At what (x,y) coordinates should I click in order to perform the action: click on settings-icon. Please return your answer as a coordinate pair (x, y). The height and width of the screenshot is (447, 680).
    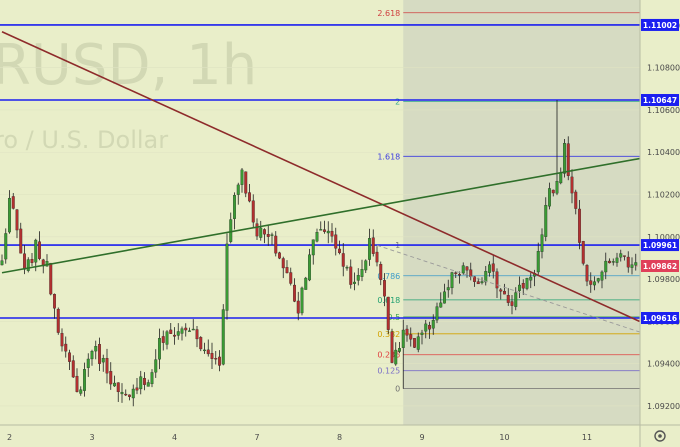
    Looking at the image, I should click on (660, 436).